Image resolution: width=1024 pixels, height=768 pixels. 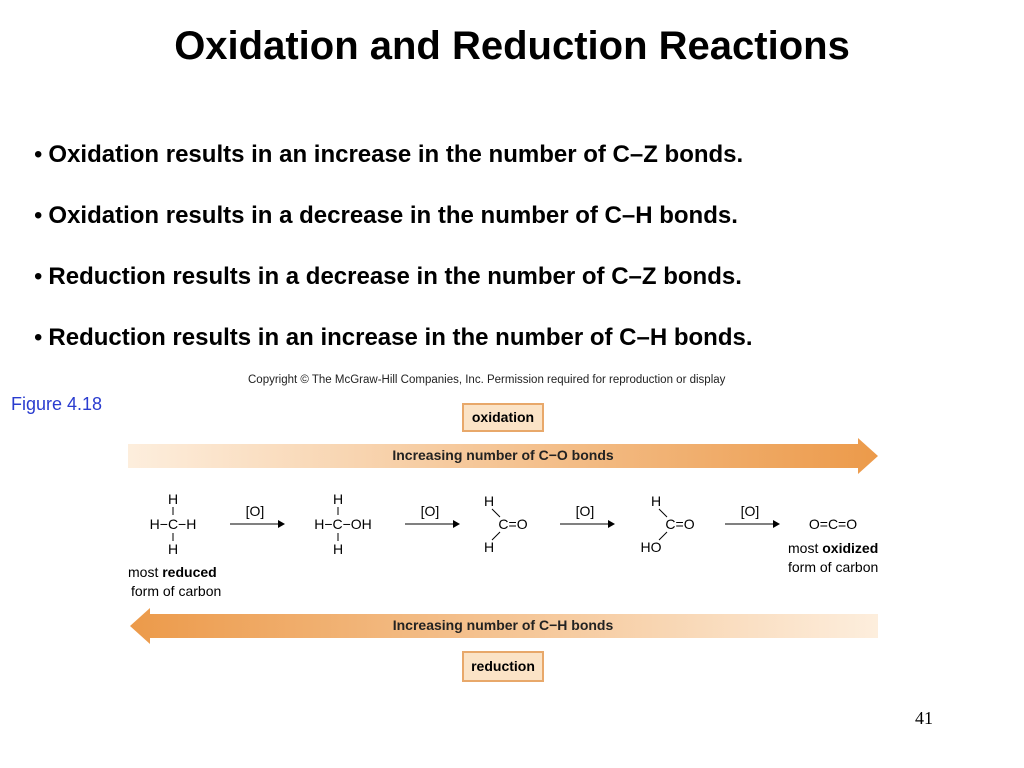 I want to click on formic-acid-structure: H C=O HO, so click(x=668, y=524).